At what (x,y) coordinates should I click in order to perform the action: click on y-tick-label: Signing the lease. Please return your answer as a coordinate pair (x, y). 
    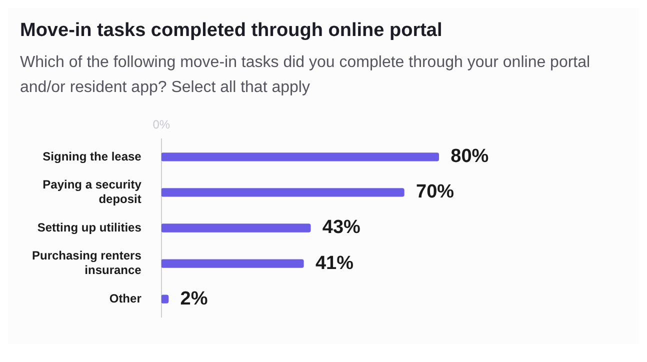
    Looking at the image, I should click on (92, 156).